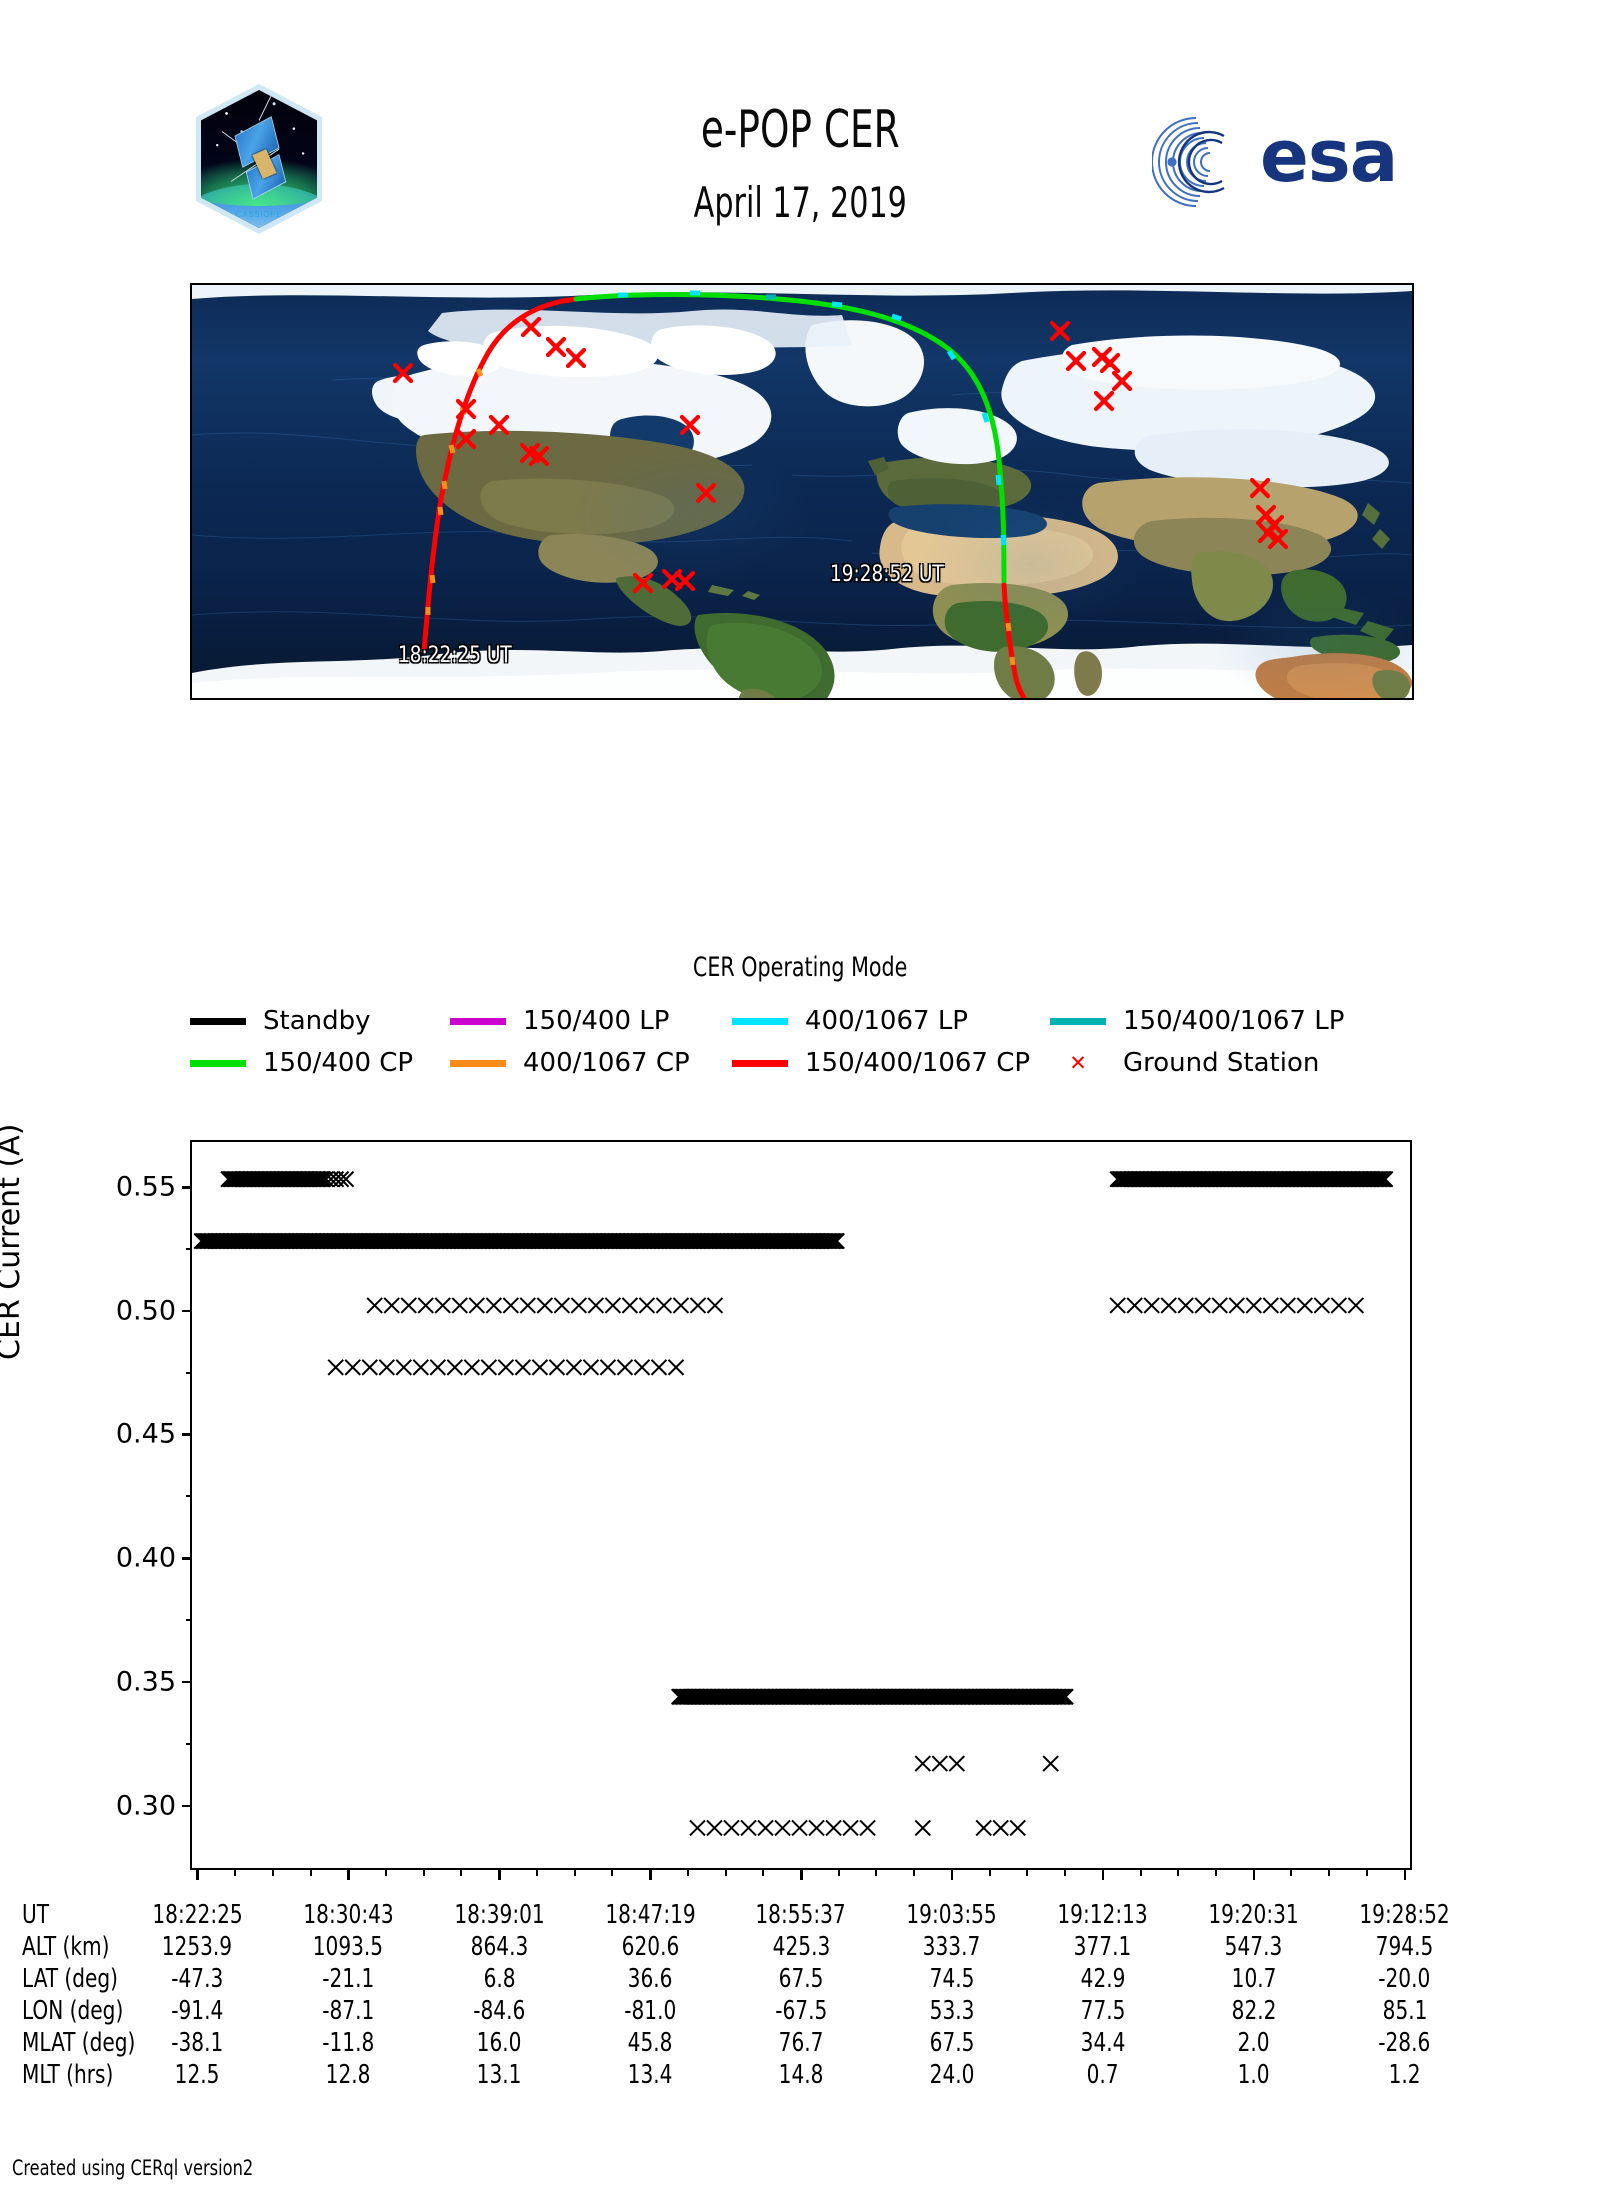  I want to click on legend-item-400-1067-cp: 400/1067 CP, so click(591, 1063).